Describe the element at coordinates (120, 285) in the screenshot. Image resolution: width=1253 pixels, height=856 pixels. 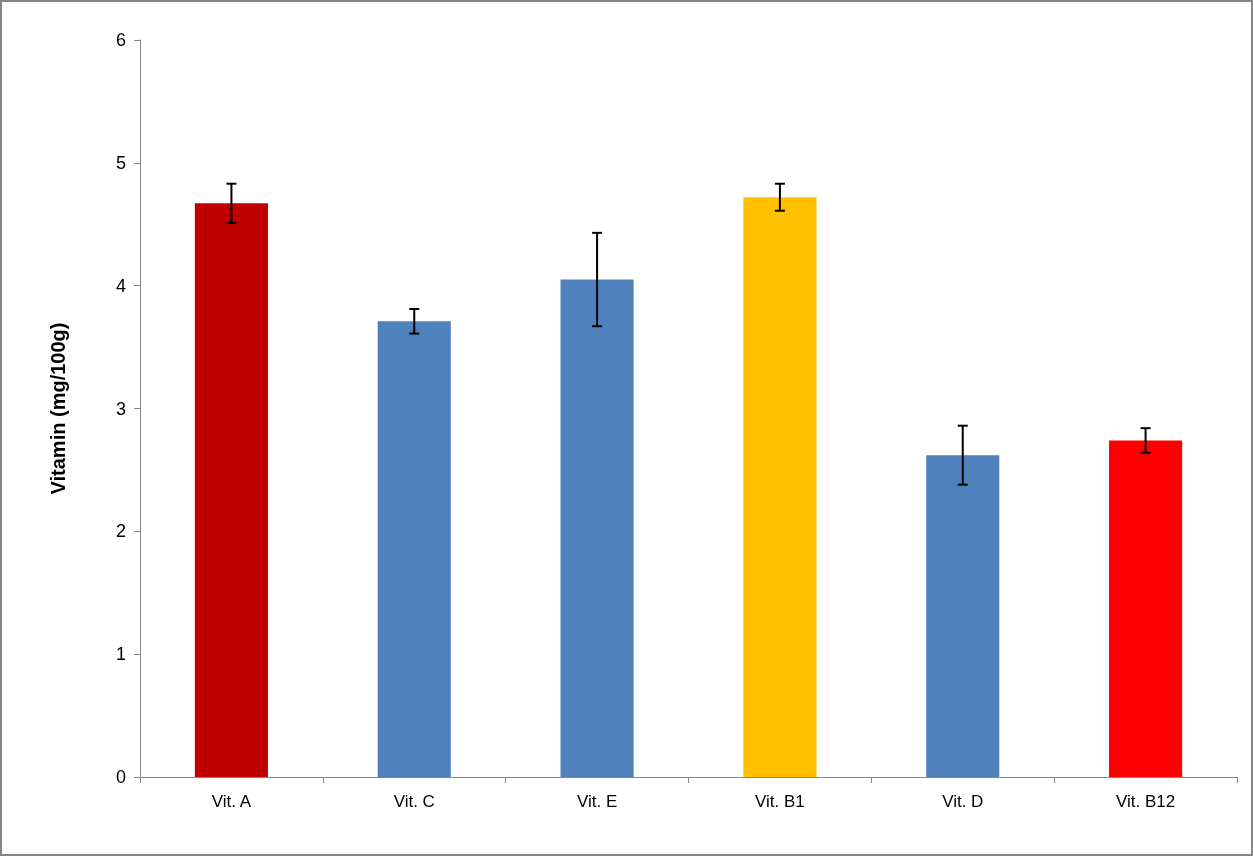
I see `y-tick-label: 4` at that location.